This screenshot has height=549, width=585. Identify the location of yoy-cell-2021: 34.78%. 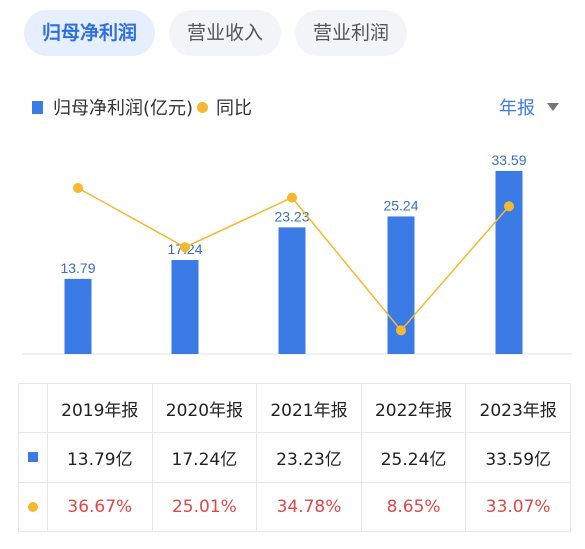
(309, 507).